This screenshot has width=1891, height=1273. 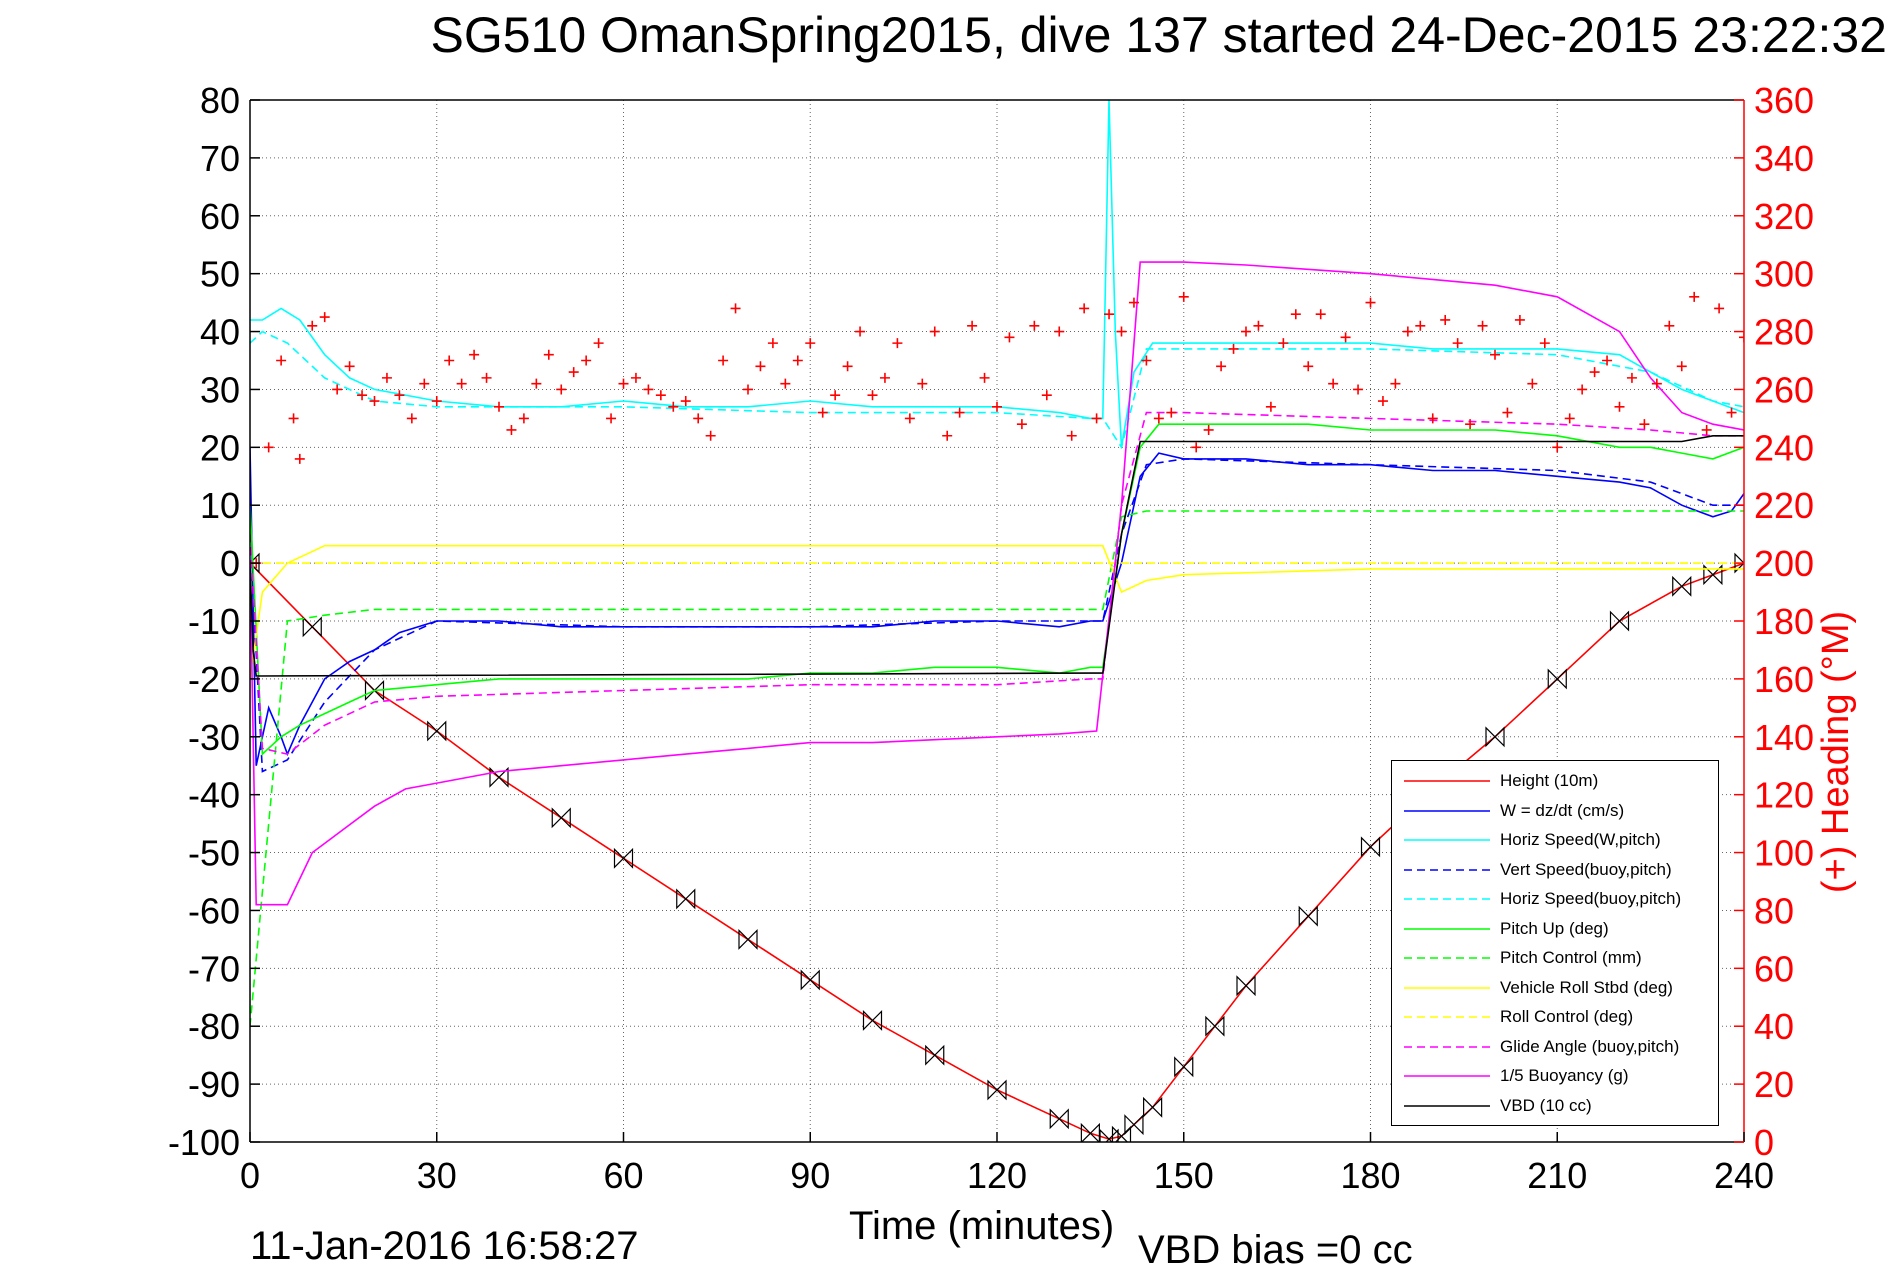 What do you see at coordinates (1591, 898) in the screenshot?
I see `legend-label: Horiz Speed(buoy,pitch)` at bounding box center [1591, 898].